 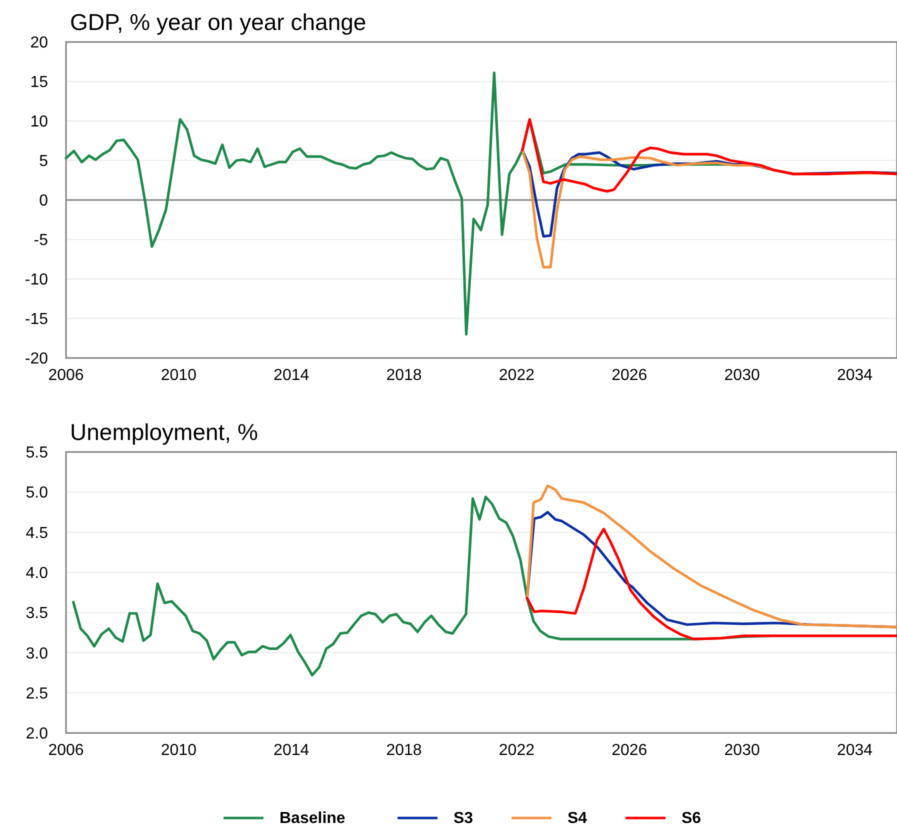 I want to click on y-tick-label: -20, so click(x=36, y=359).